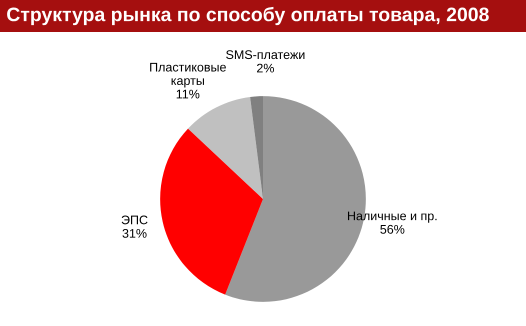 This screenshot has width=526, height=326. What do you see at coordinates (265, 55) in the screenshot?
I see `slice-label: SMS-платежи` at bounding box center [265, 55].